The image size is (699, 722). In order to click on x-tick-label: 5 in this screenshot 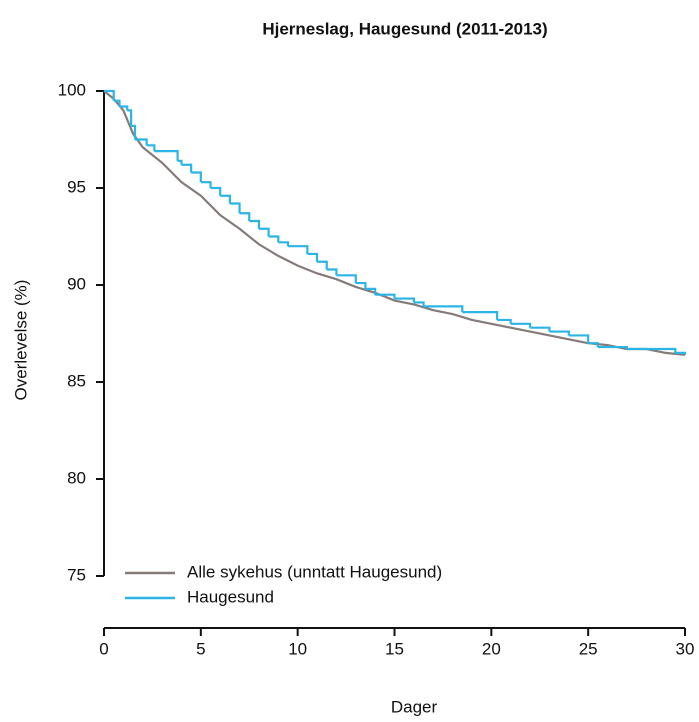, I will do `click(200, 648)`.